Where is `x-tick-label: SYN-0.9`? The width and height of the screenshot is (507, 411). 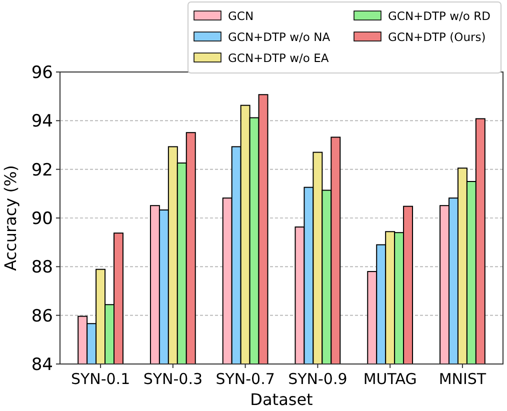 x-tick-label: SYN-0.9 is located at coordinates (318, 379).